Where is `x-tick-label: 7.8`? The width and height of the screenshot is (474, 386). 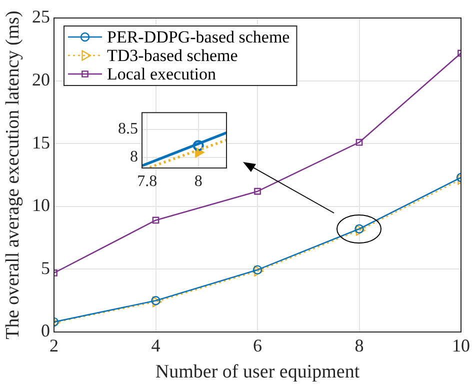
x-tick-label: 7.8 is located at coordinates (147, 181).